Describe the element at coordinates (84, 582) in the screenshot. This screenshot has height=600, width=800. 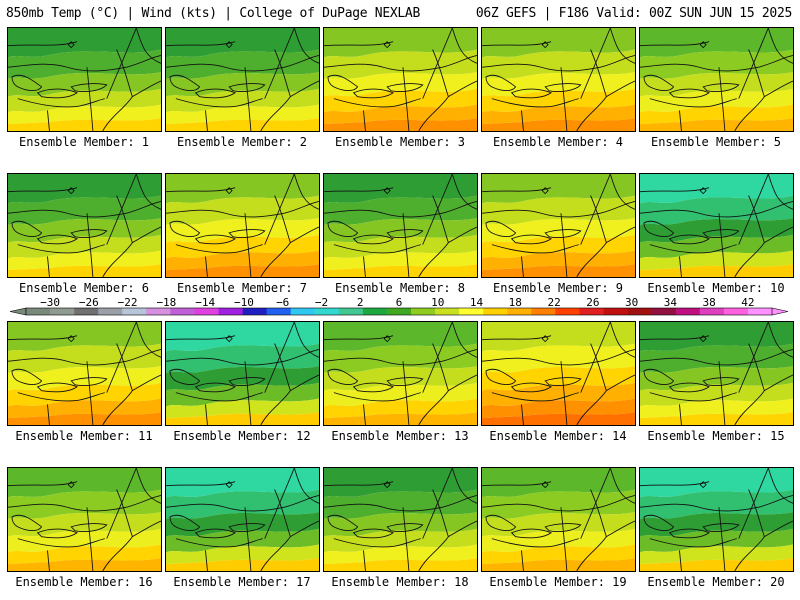
I see `ensemble-member-label: Ensemble Member: 16` at that location.